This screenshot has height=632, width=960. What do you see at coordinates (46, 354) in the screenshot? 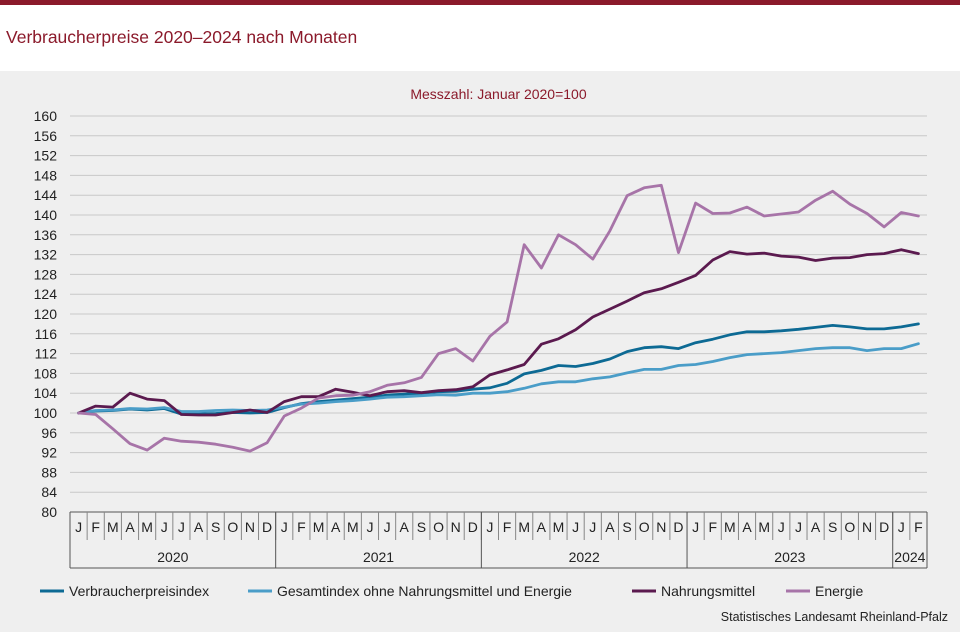
I see `y-tick-label: 112` at bounding box center [46, 354].